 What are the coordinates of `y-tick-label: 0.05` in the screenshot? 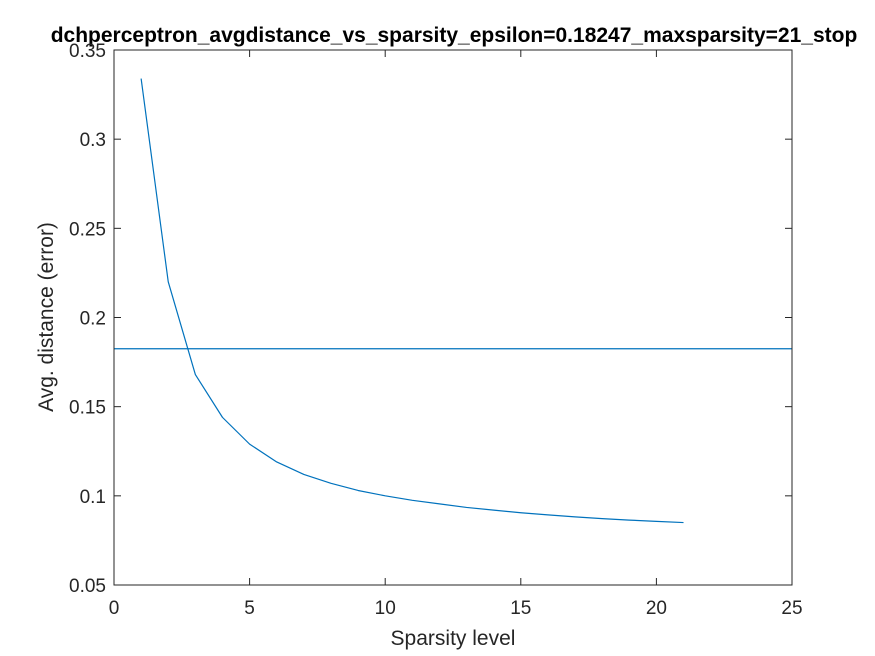 It's located at (87, 586).